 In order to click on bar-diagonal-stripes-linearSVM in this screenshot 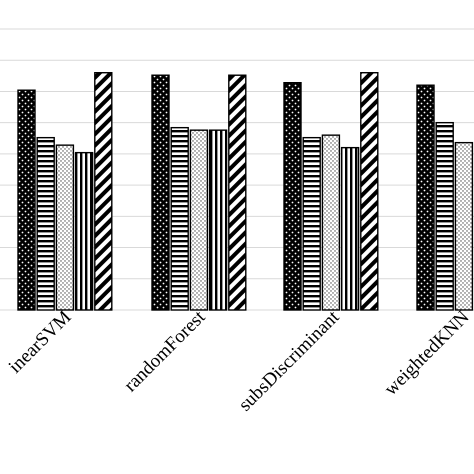, I will do `click(103, 191)`.